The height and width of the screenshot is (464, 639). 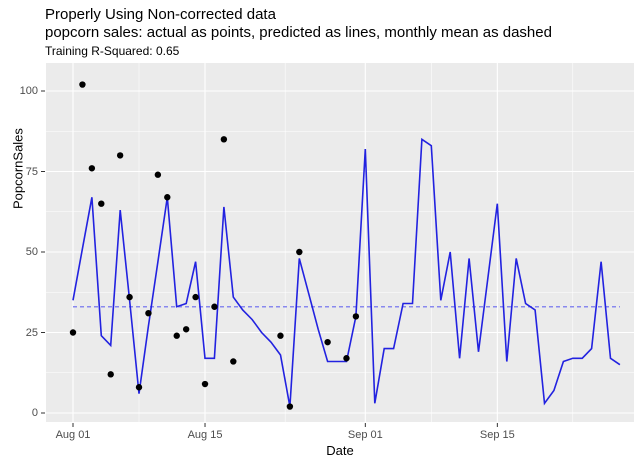 I want to click on x-tick-label: Sep 01, so click(x=365, y=435).